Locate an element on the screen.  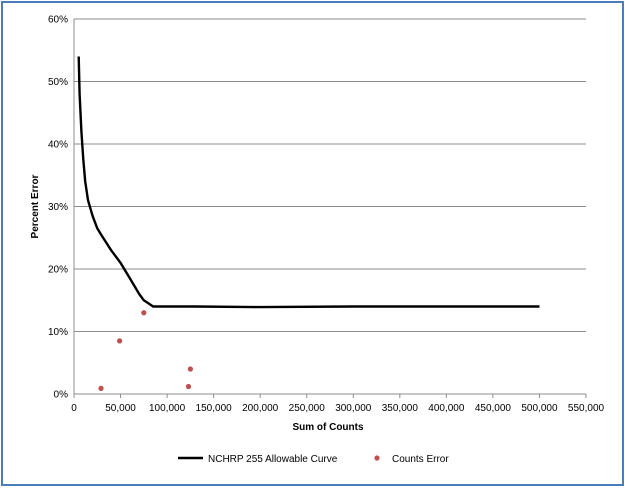
y-tick-label: 50% is located at coordinates (58, 82).